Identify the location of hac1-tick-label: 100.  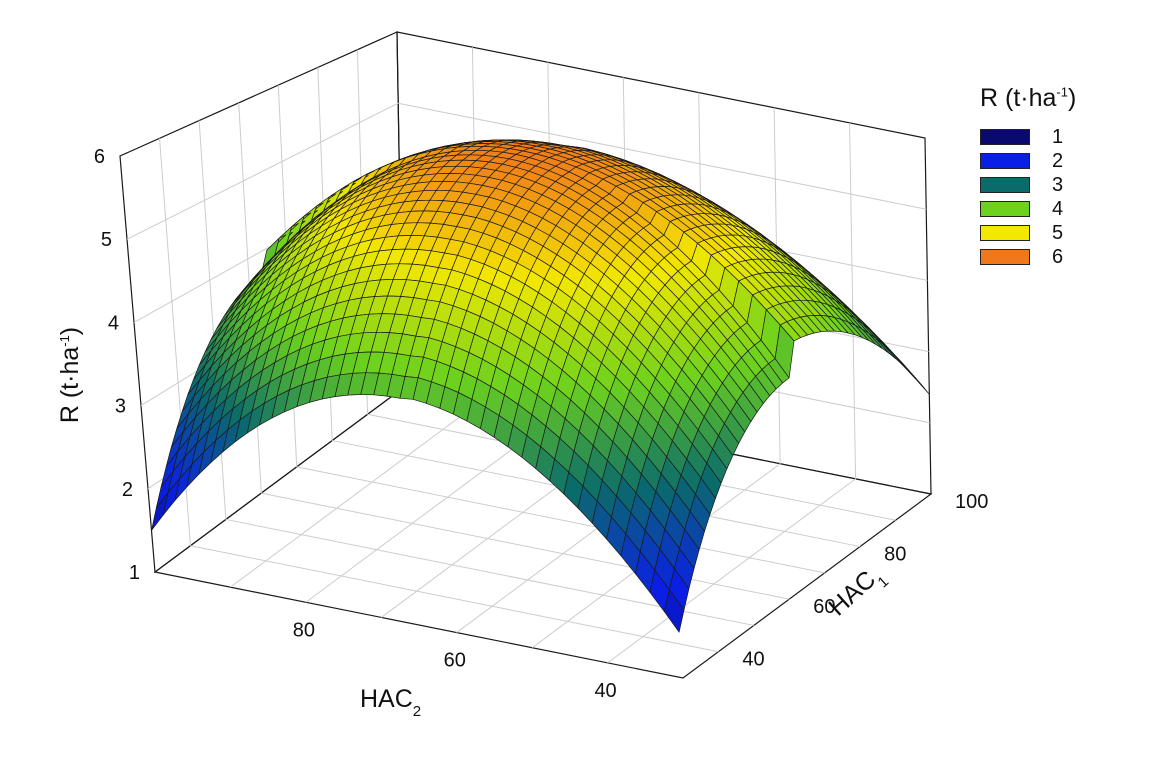
(971, 502).